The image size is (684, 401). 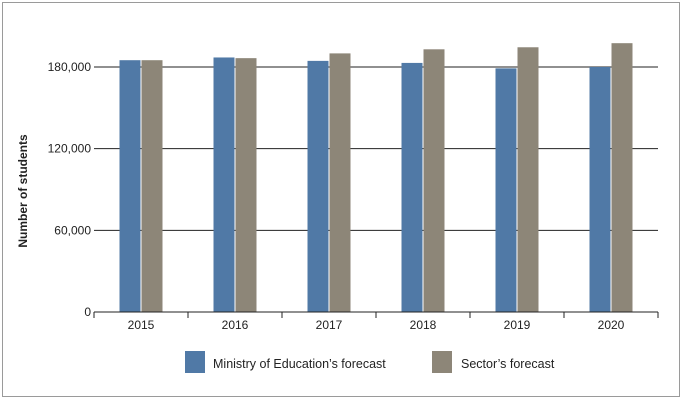 What do you see at coordinates (23, 191) in the screenshot?
I see `y-axis-title: Number of students` at bounding box center [23, 191].